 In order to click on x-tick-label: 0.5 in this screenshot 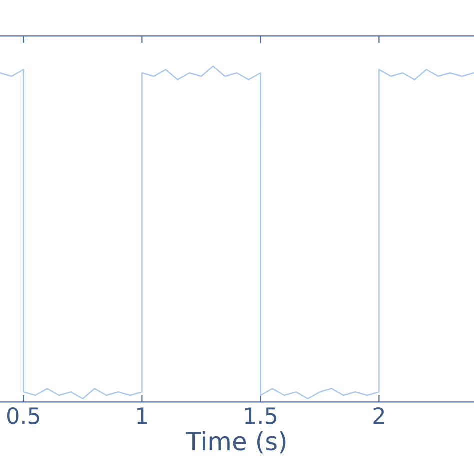, I will do `click(23, 415)`.